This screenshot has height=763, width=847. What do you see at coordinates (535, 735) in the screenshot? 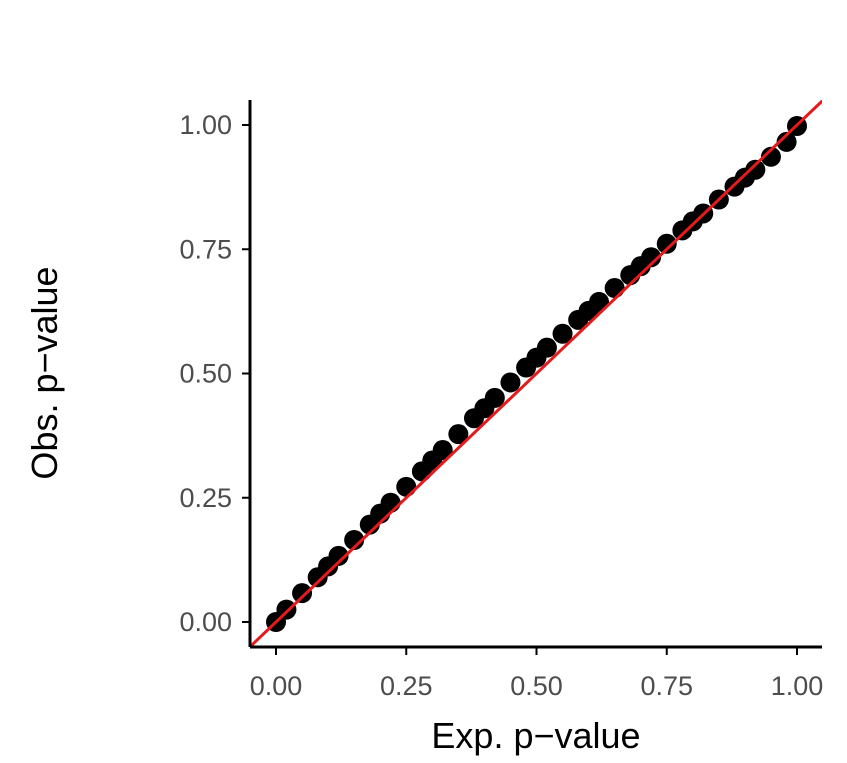
I see `x-axis-title: Exp. p−value` at bounding box center [535, 735].